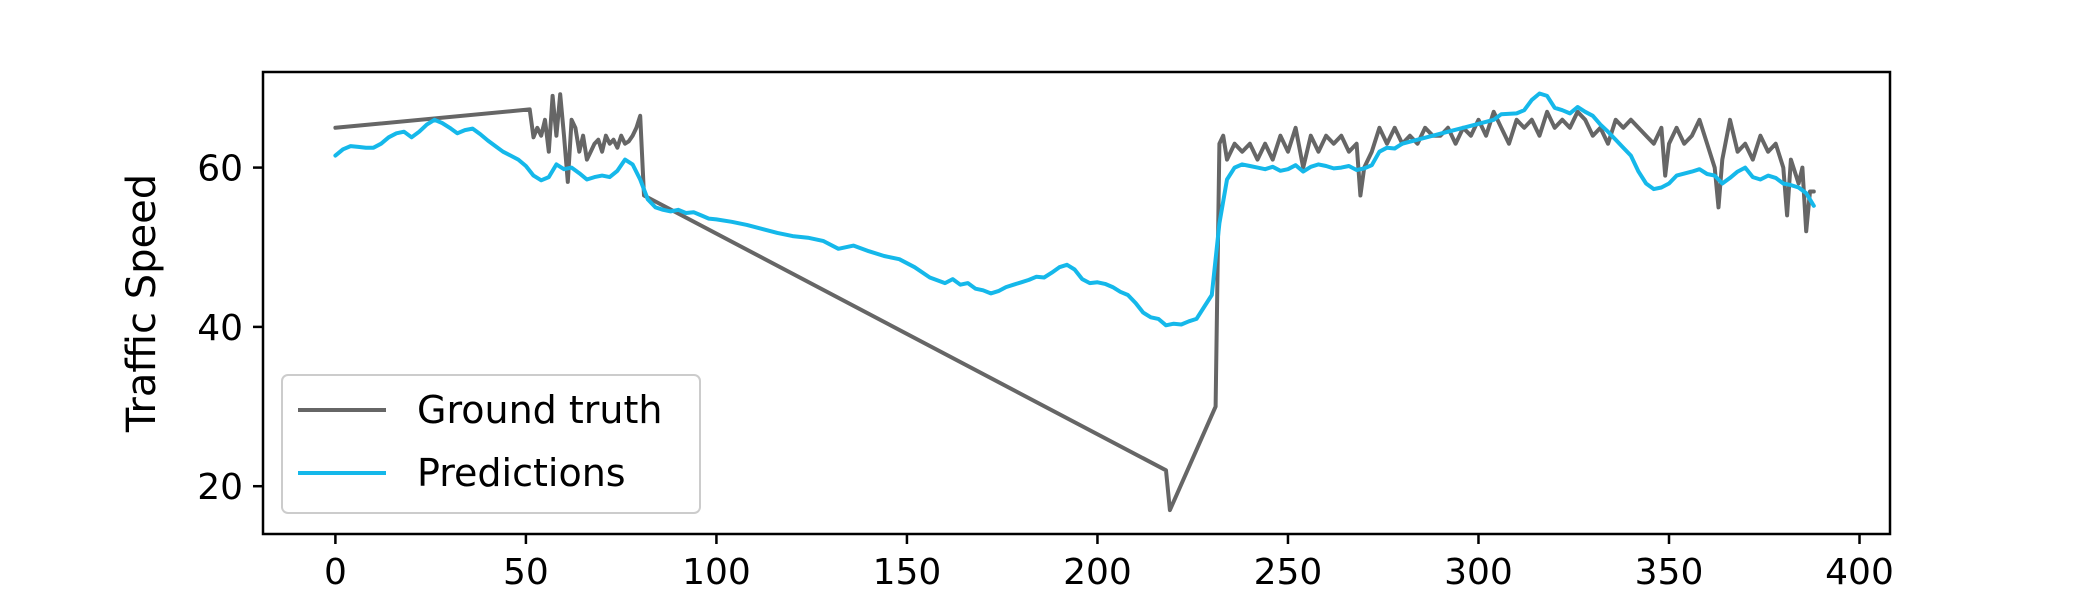  I want to click on x-tick-label: 50, so click(526, 572).